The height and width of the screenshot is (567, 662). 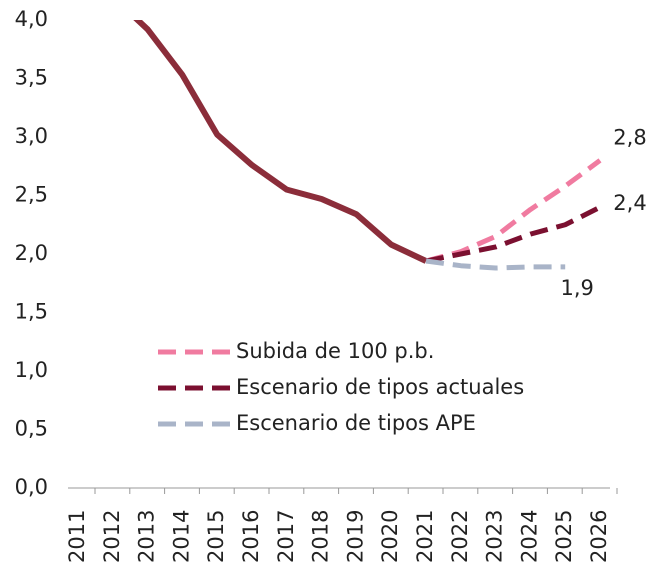 I want to click on x-tick-label: 2016, so click(x=251, y=536).